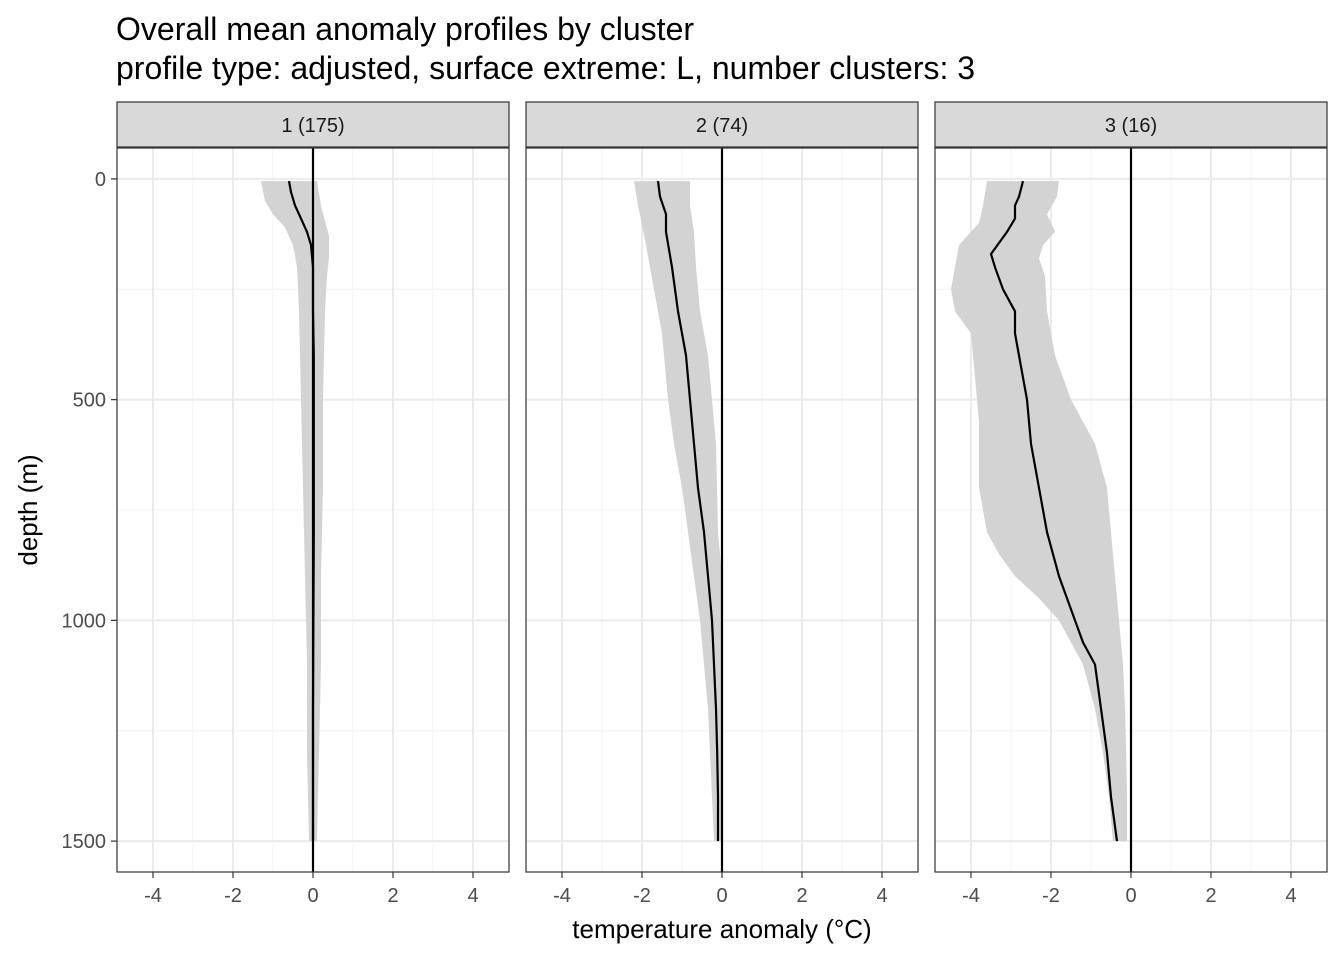 This screenshot has height=960, width=1344. I want to click on y-tick-label: 500, so click(89, 401).